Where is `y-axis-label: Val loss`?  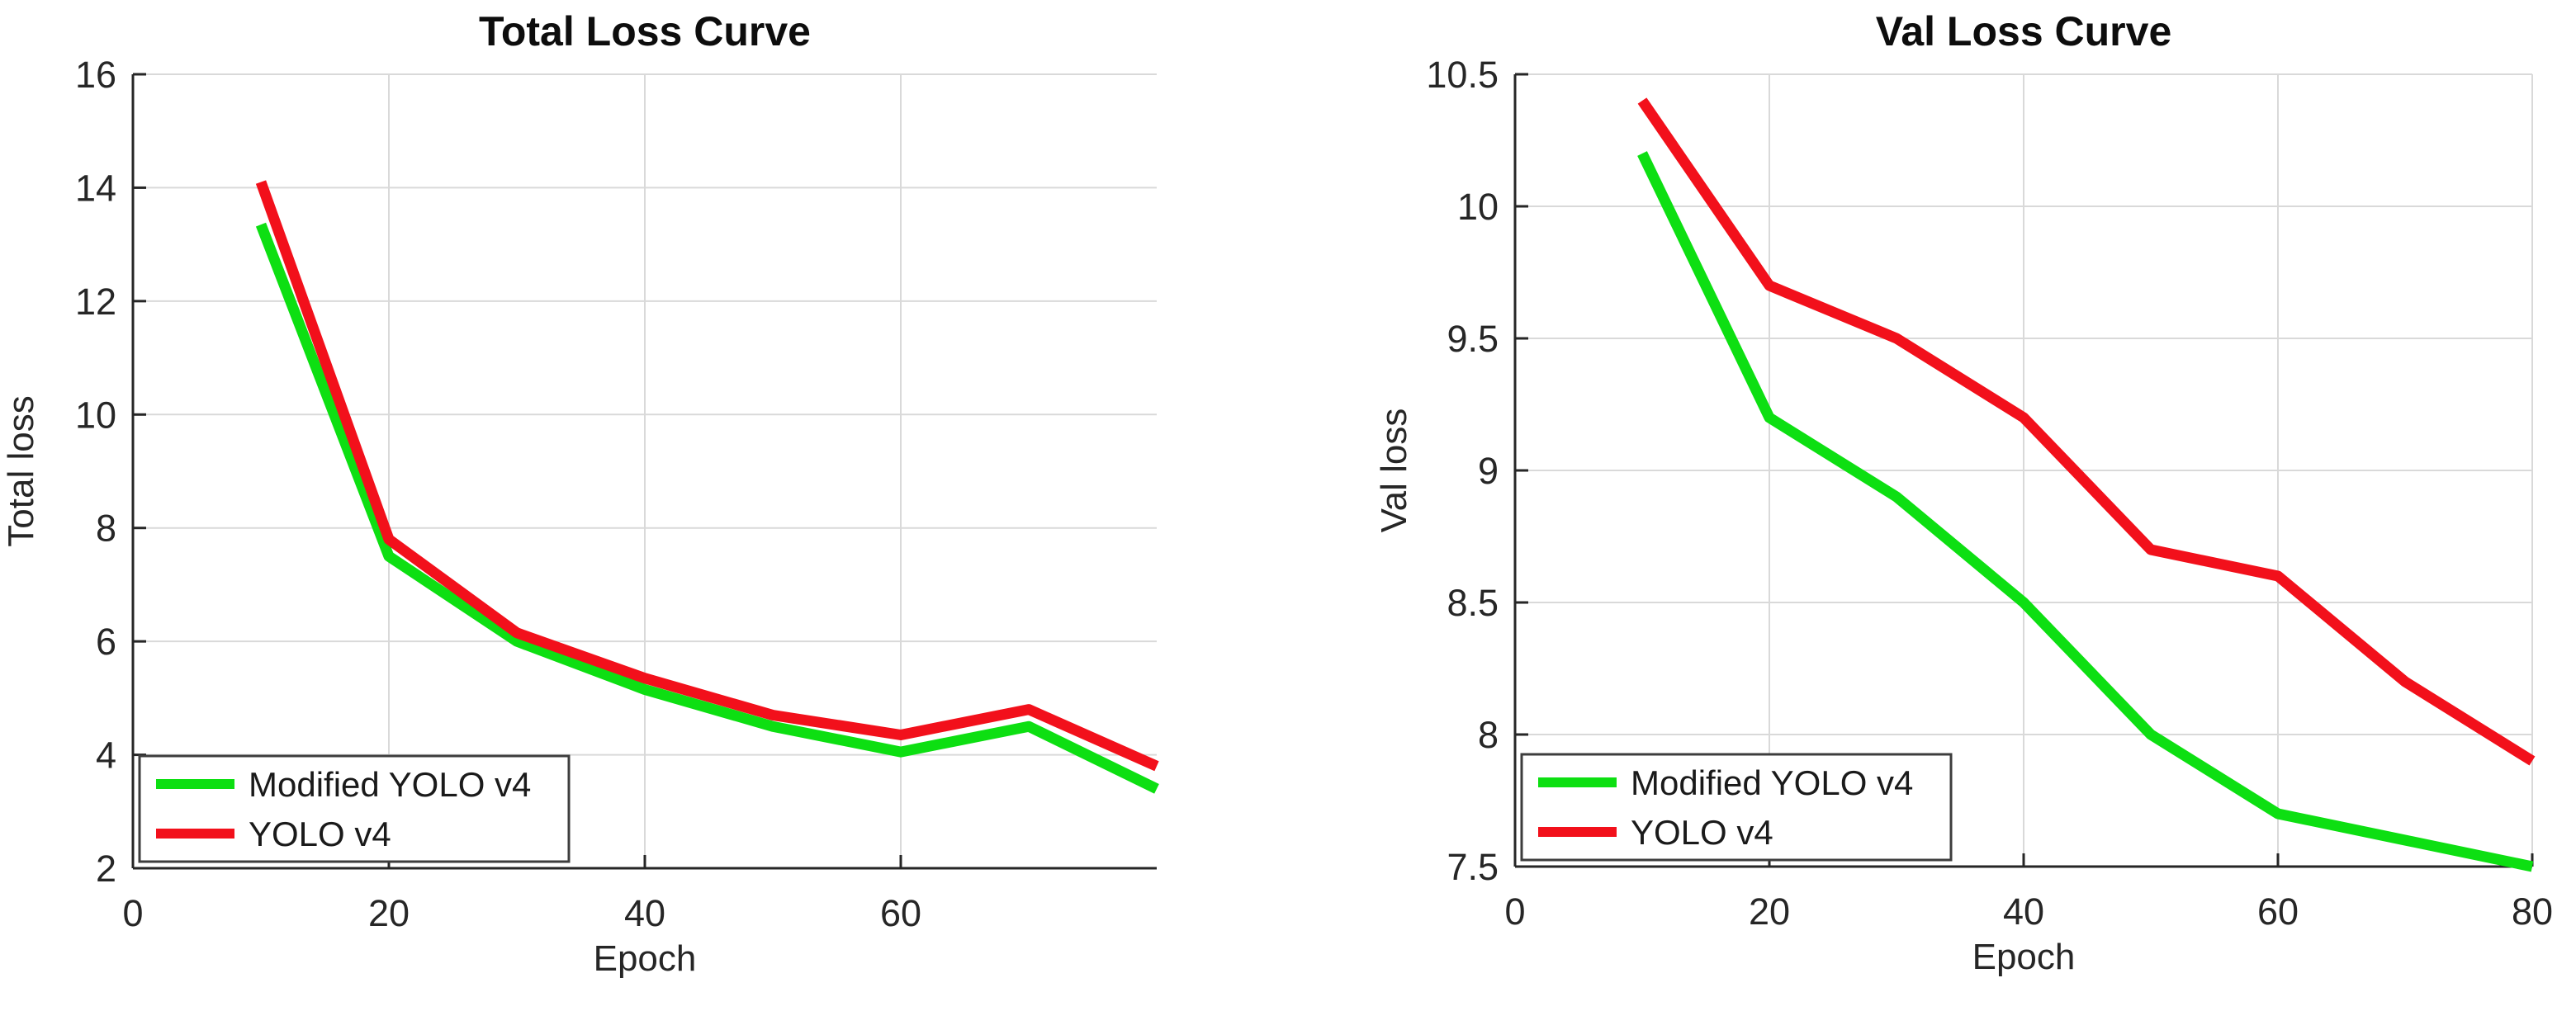
y-axis-label: Val loss is located at coordinates (1394, 471).